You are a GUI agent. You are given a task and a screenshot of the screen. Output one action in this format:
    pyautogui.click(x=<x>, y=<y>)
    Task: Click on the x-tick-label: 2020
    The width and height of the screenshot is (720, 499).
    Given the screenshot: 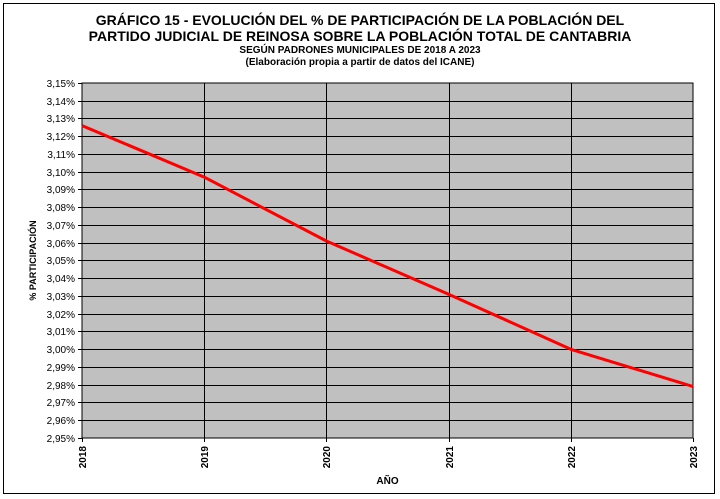 What is the action you would take?
    pyautogui.click(x=327, y=457)
    